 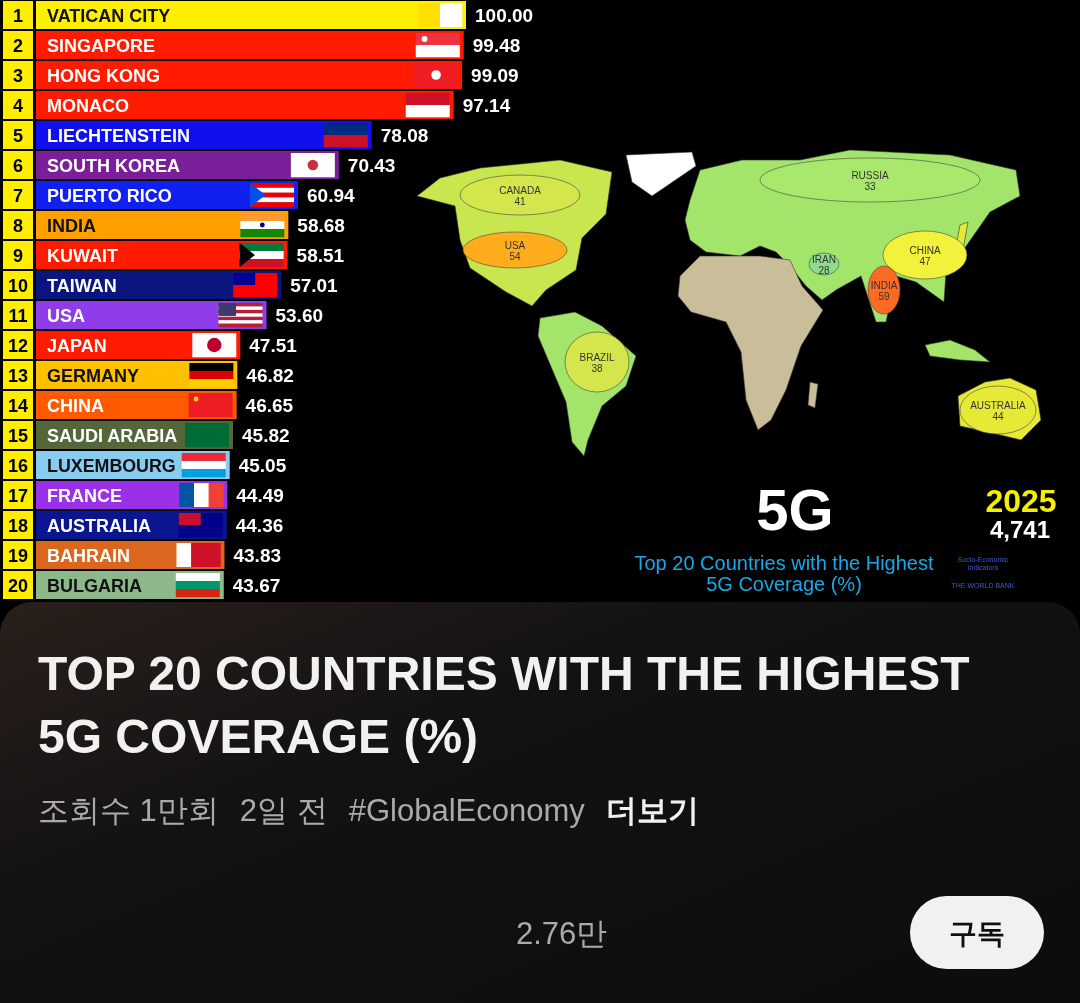 I want to click on y-tick-label: GERMANY, so click(x=93, y=375).